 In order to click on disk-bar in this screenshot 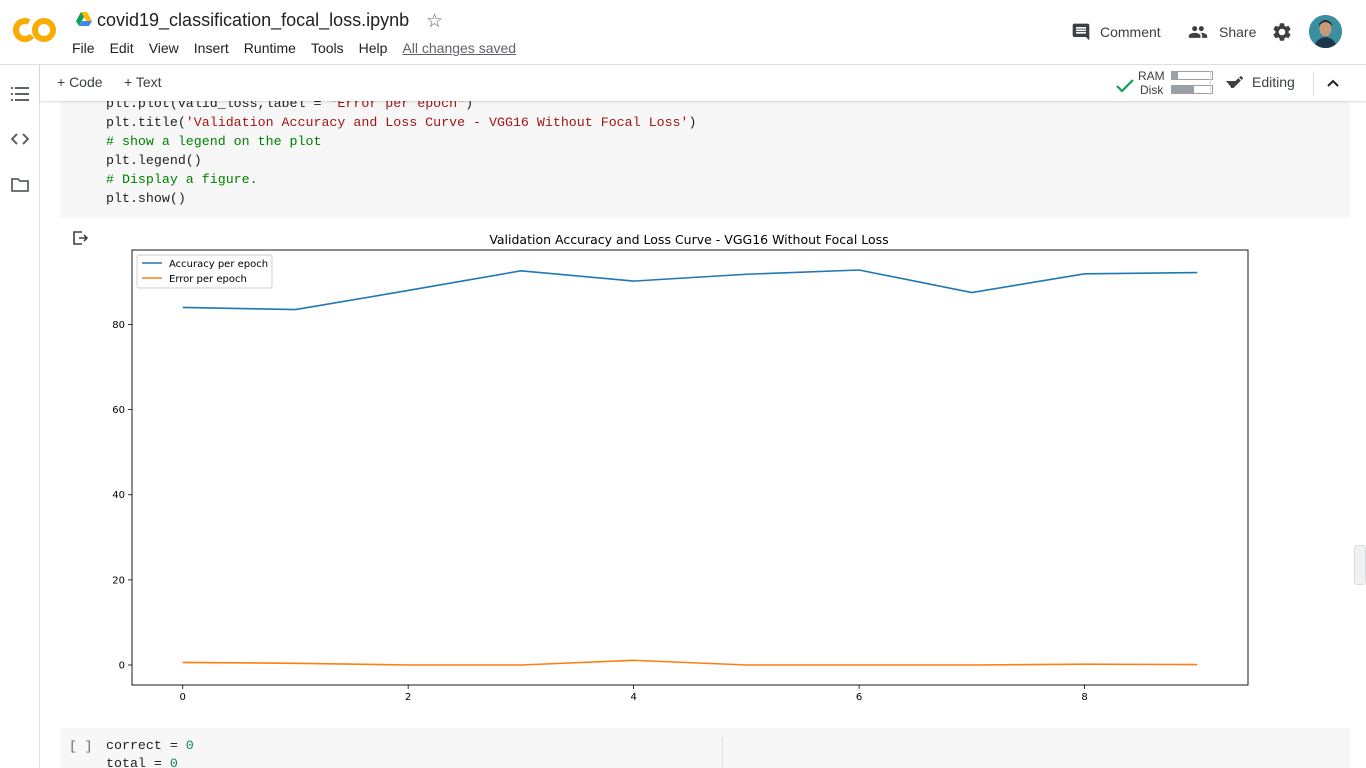, I will do `click(1192, 89)`.